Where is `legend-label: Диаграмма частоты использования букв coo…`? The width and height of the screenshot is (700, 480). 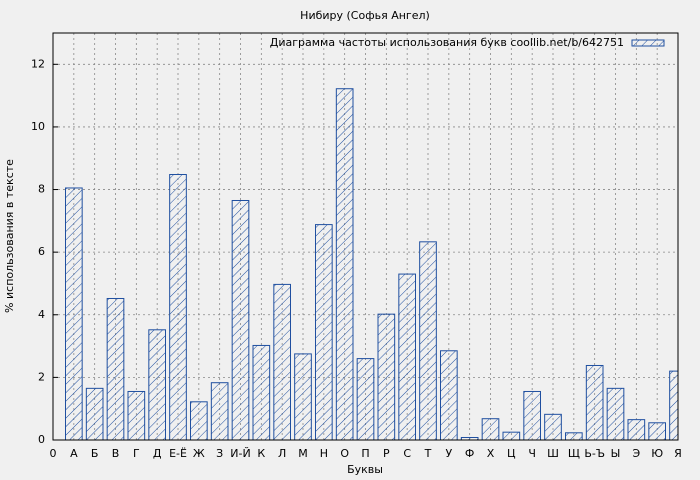
legend-label: Диаграмма частоты использования букв coo… is located at coordinates (447, 42).